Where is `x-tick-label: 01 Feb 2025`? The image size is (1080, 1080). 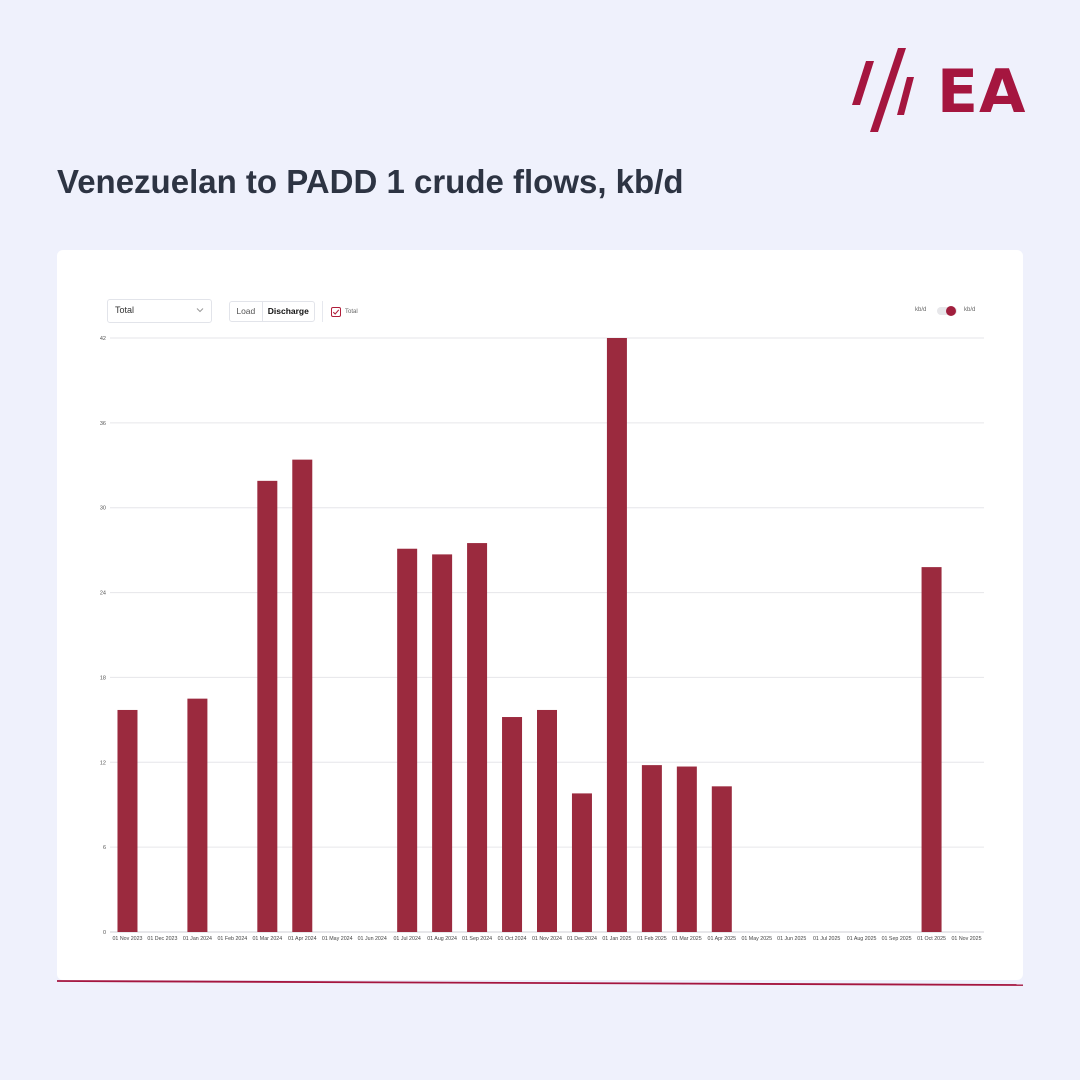
x-tick-label: 01 Feb 2025 is located at coordinates (652, 939).